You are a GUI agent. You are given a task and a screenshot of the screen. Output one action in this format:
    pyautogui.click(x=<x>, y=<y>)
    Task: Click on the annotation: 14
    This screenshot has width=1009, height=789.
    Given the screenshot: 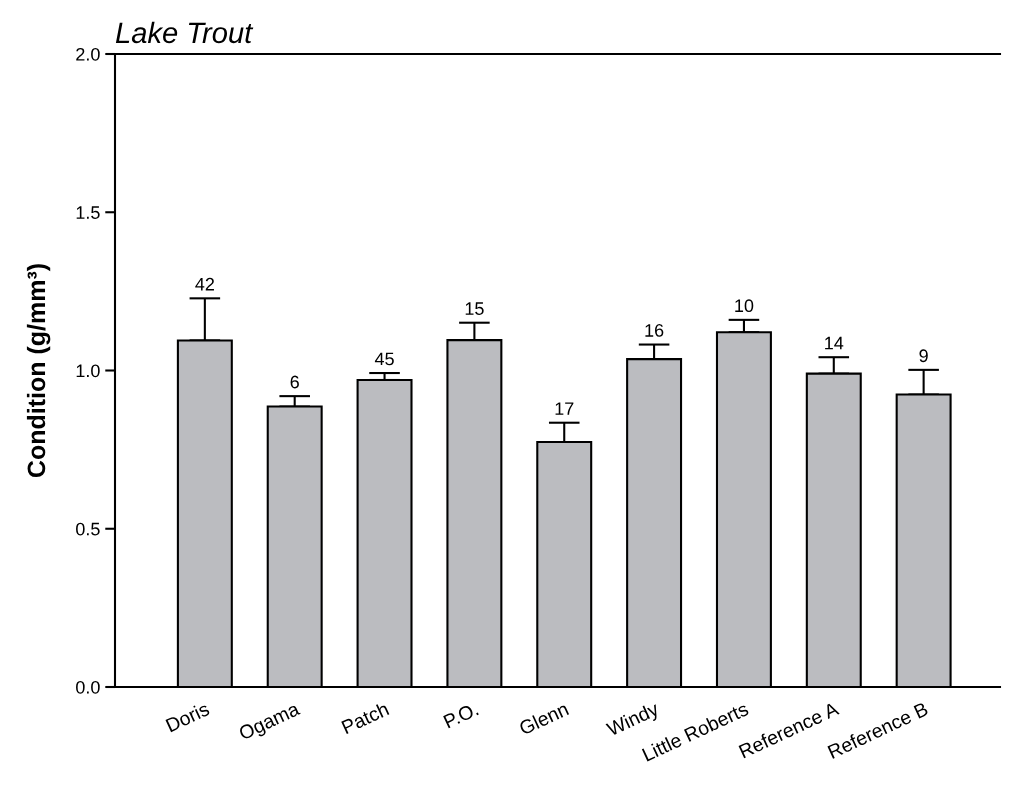 What is the action you would take?
    pyautogui.click(x=834, y=343)
    